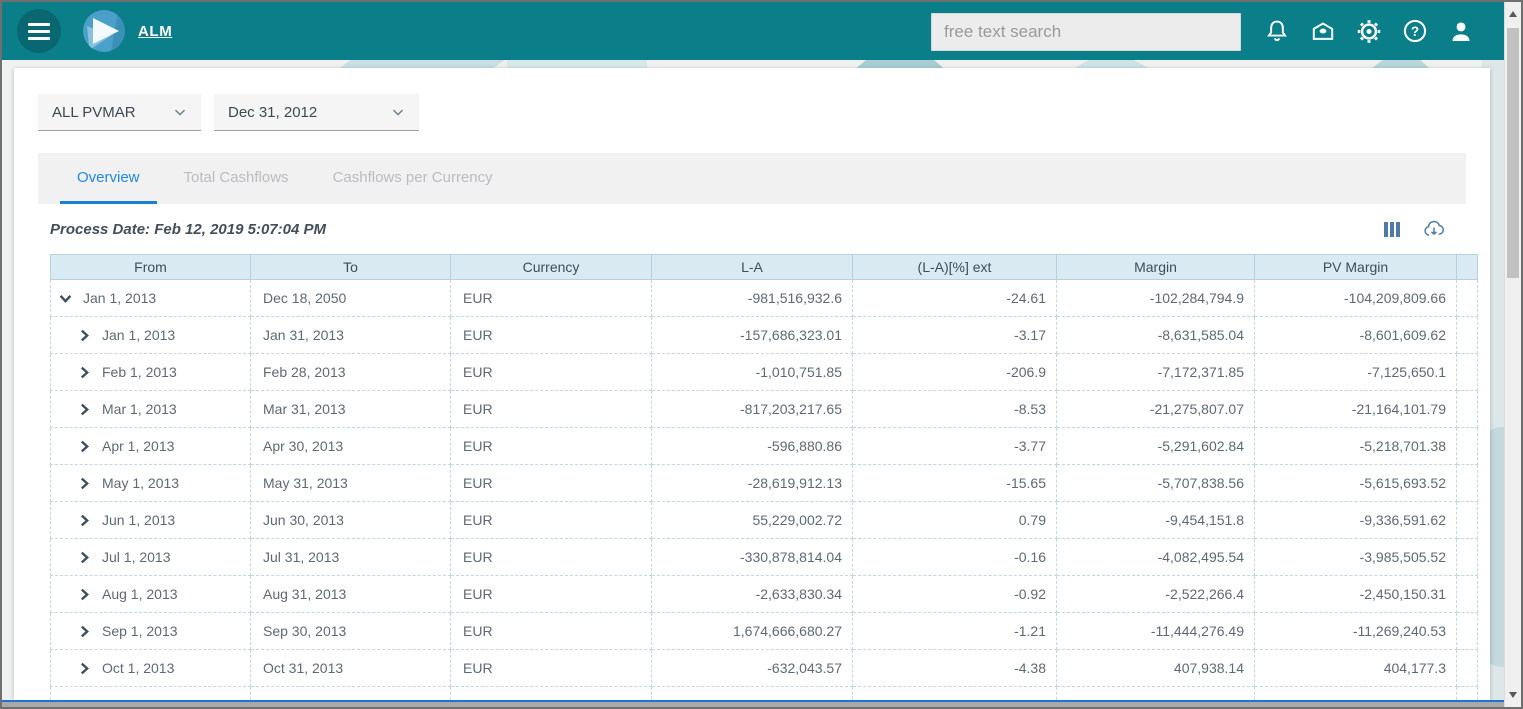  What do you see at coordinates (1155, 557) in the screenshot?
I see `cell-margin: -4,082,495.54` at bounding box center [1155, 557].